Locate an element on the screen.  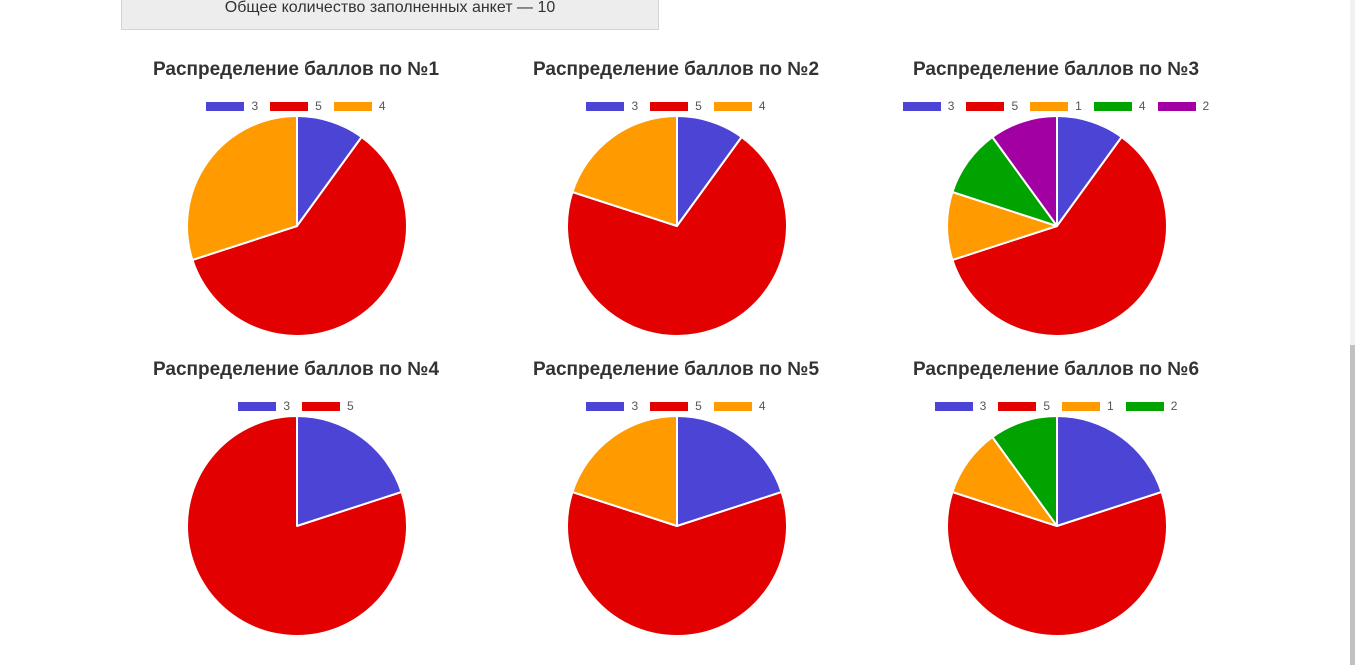
chart-title: Распределение баллов по №4 is located at coordinates (296, 369).